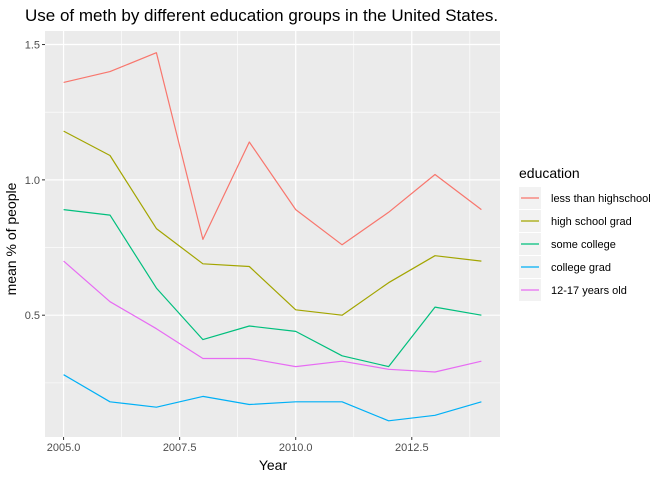 The width and height of the screenshot is (672, 480). What do you see at coordinates (412, 448) in the screenshot?
I see `x-tick-label: 2012.5` at bounding box center [412, 448].